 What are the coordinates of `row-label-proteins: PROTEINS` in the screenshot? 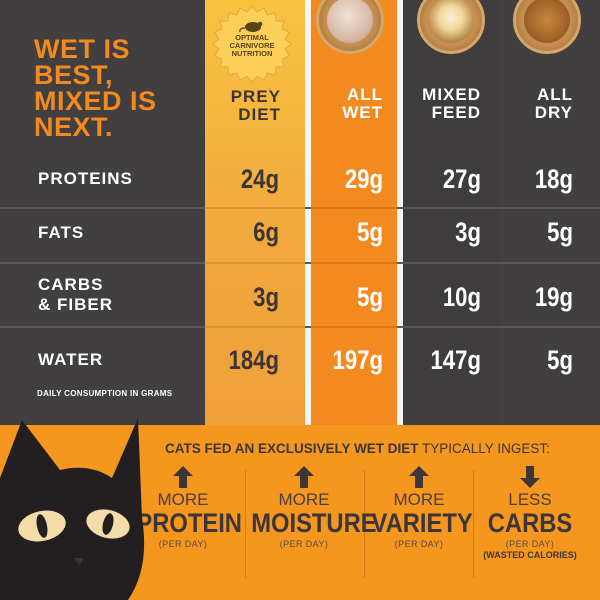 It's located at (85, 179).